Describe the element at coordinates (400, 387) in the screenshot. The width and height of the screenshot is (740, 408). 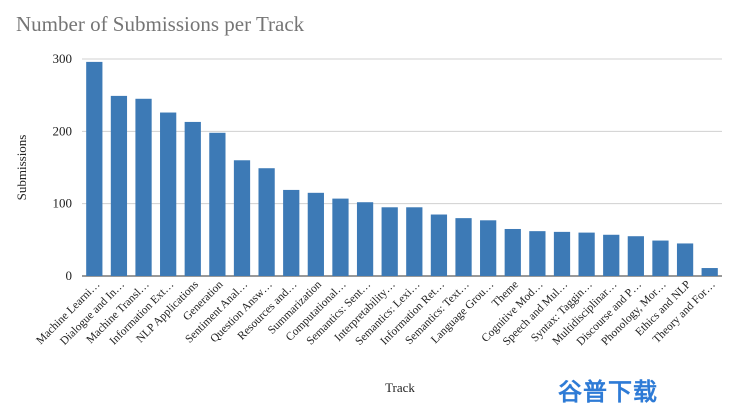
I see `x-axis-title: Track` at that location.